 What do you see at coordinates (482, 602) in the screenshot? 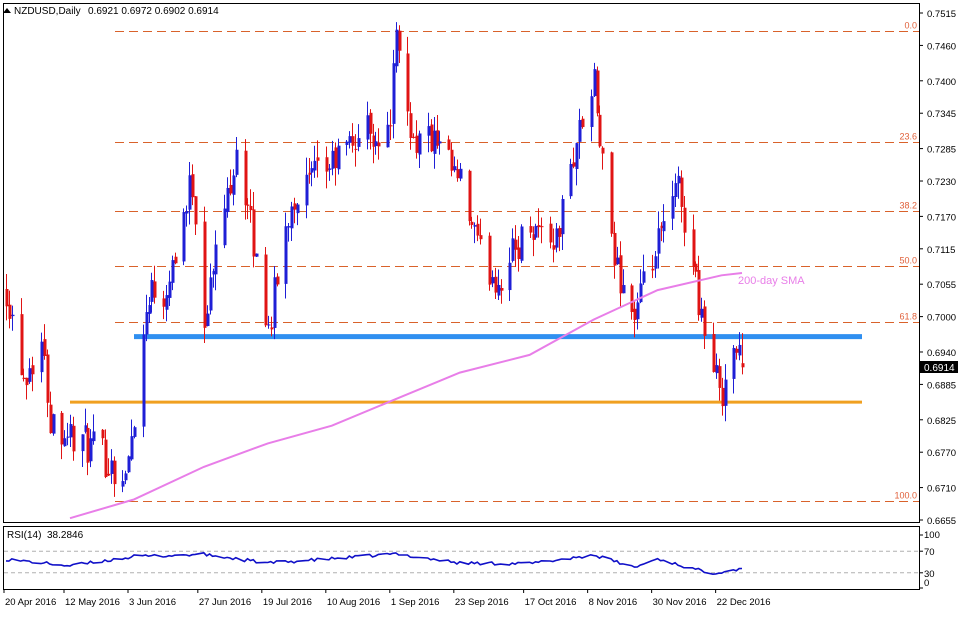
I see `x-tick-label: 23 Sep 2016` at bounding box center [482, 602].